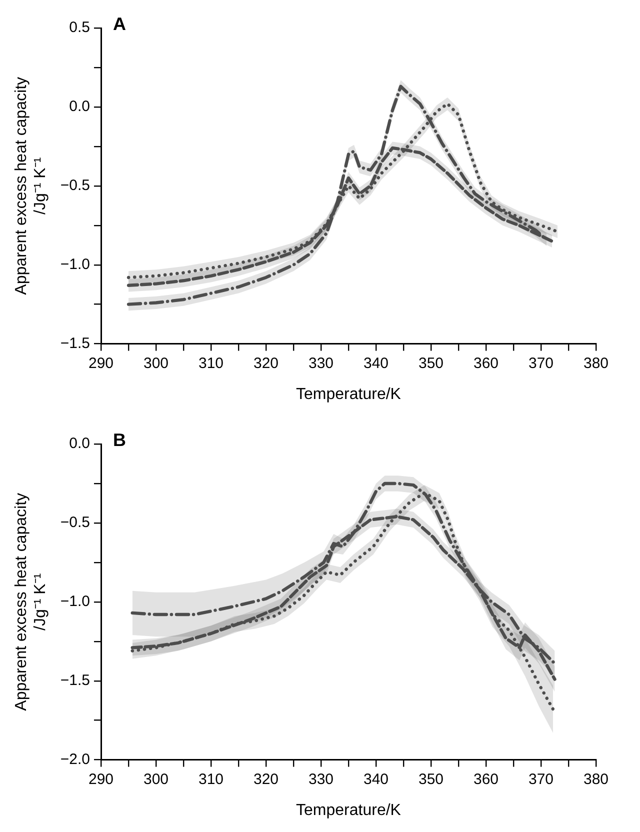 The width and height of the screenshot is (640, 832). Describe the element at coordinates (119, 24) in the screenshot. I see `chart-title: A` at that location.